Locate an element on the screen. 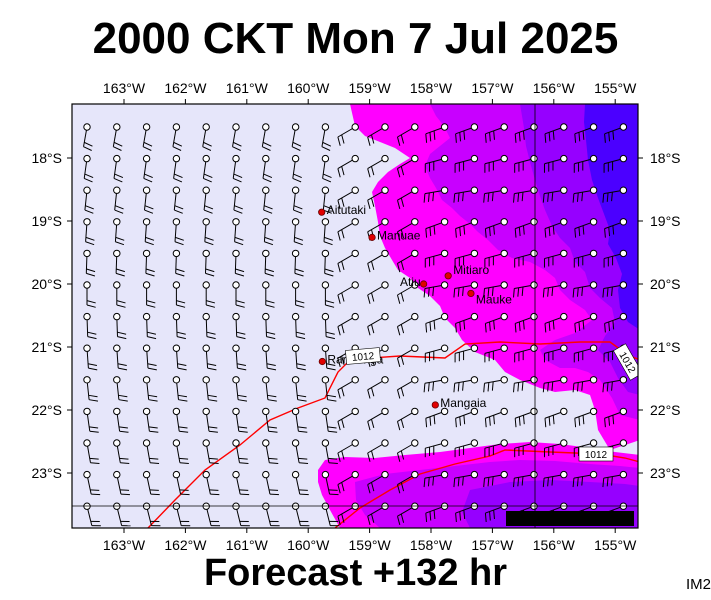  lon-tick-label-top: 156°W is located at coordinates (554, 88).